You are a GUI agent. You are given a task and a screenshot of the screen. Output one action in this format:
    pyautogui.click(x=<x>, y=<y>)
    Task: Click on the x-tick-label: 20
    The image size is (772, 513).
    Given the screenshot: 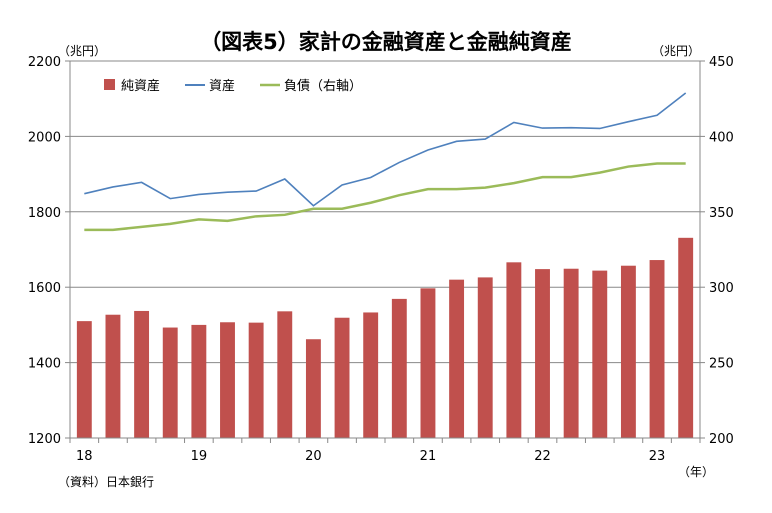 What is the action you would take?
    pyautogui.click(x=313, y=456)
    